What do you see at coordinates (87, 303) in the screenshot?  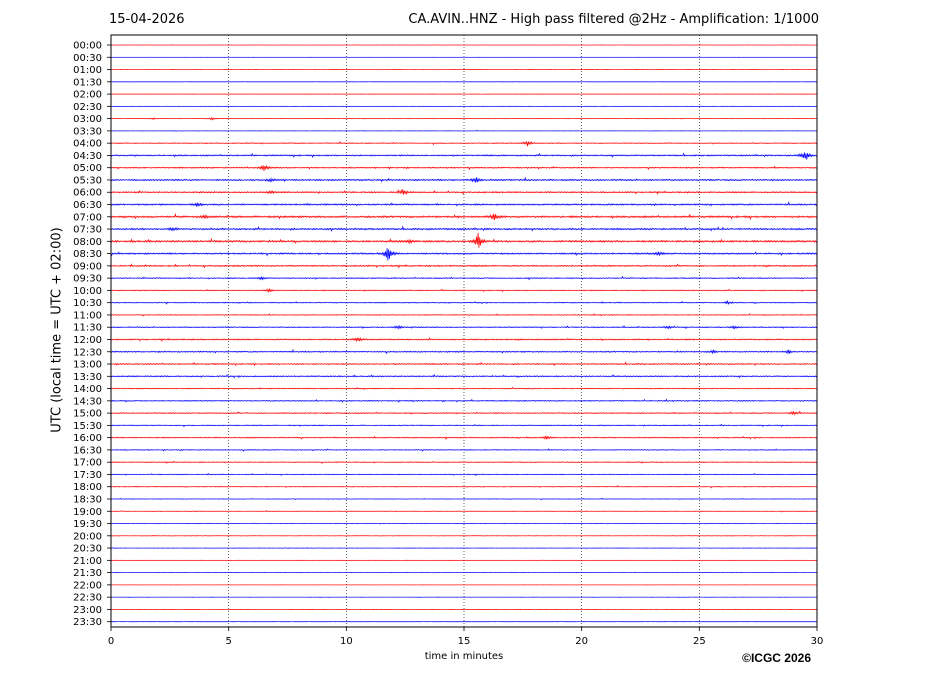 I see `row-label: 10:30` at bounding box center [87, 303].